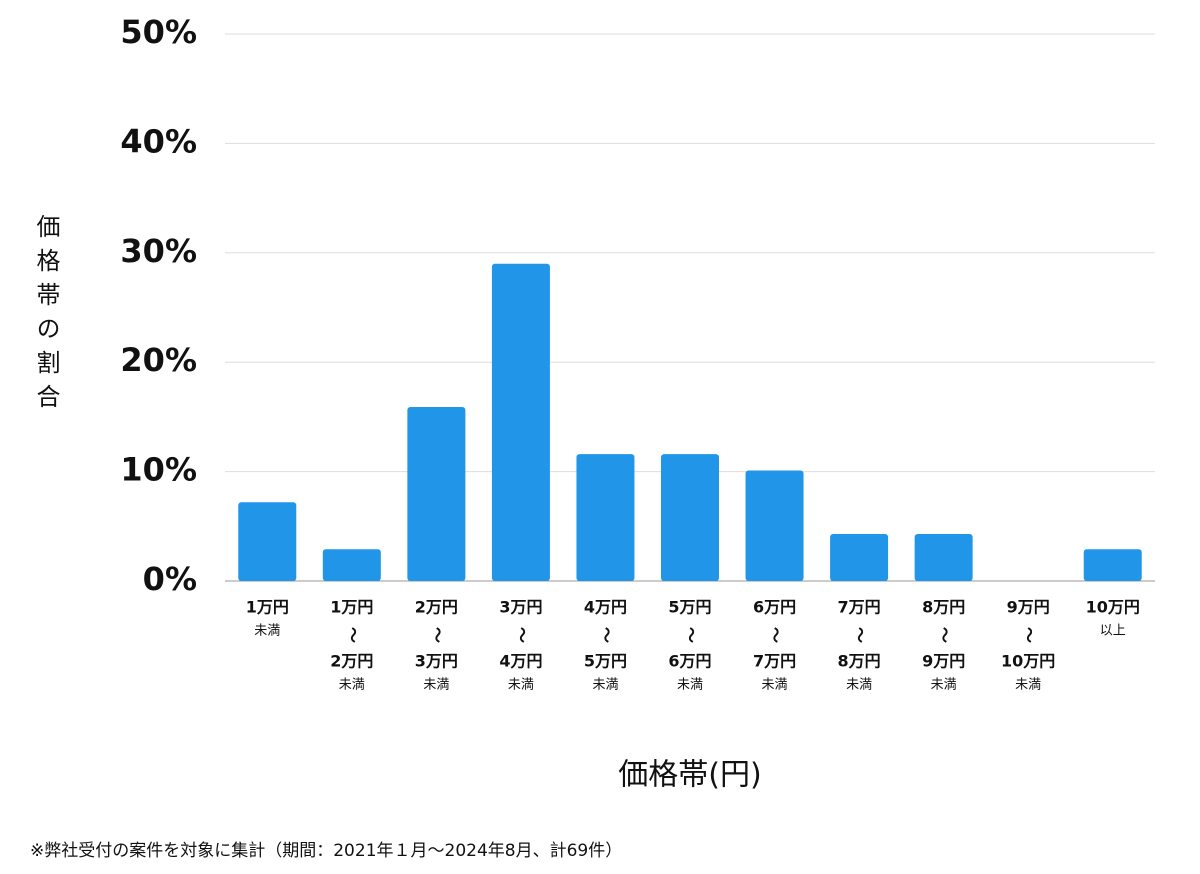  I want to click on y-tick-label: 30%, so click(158, 251).